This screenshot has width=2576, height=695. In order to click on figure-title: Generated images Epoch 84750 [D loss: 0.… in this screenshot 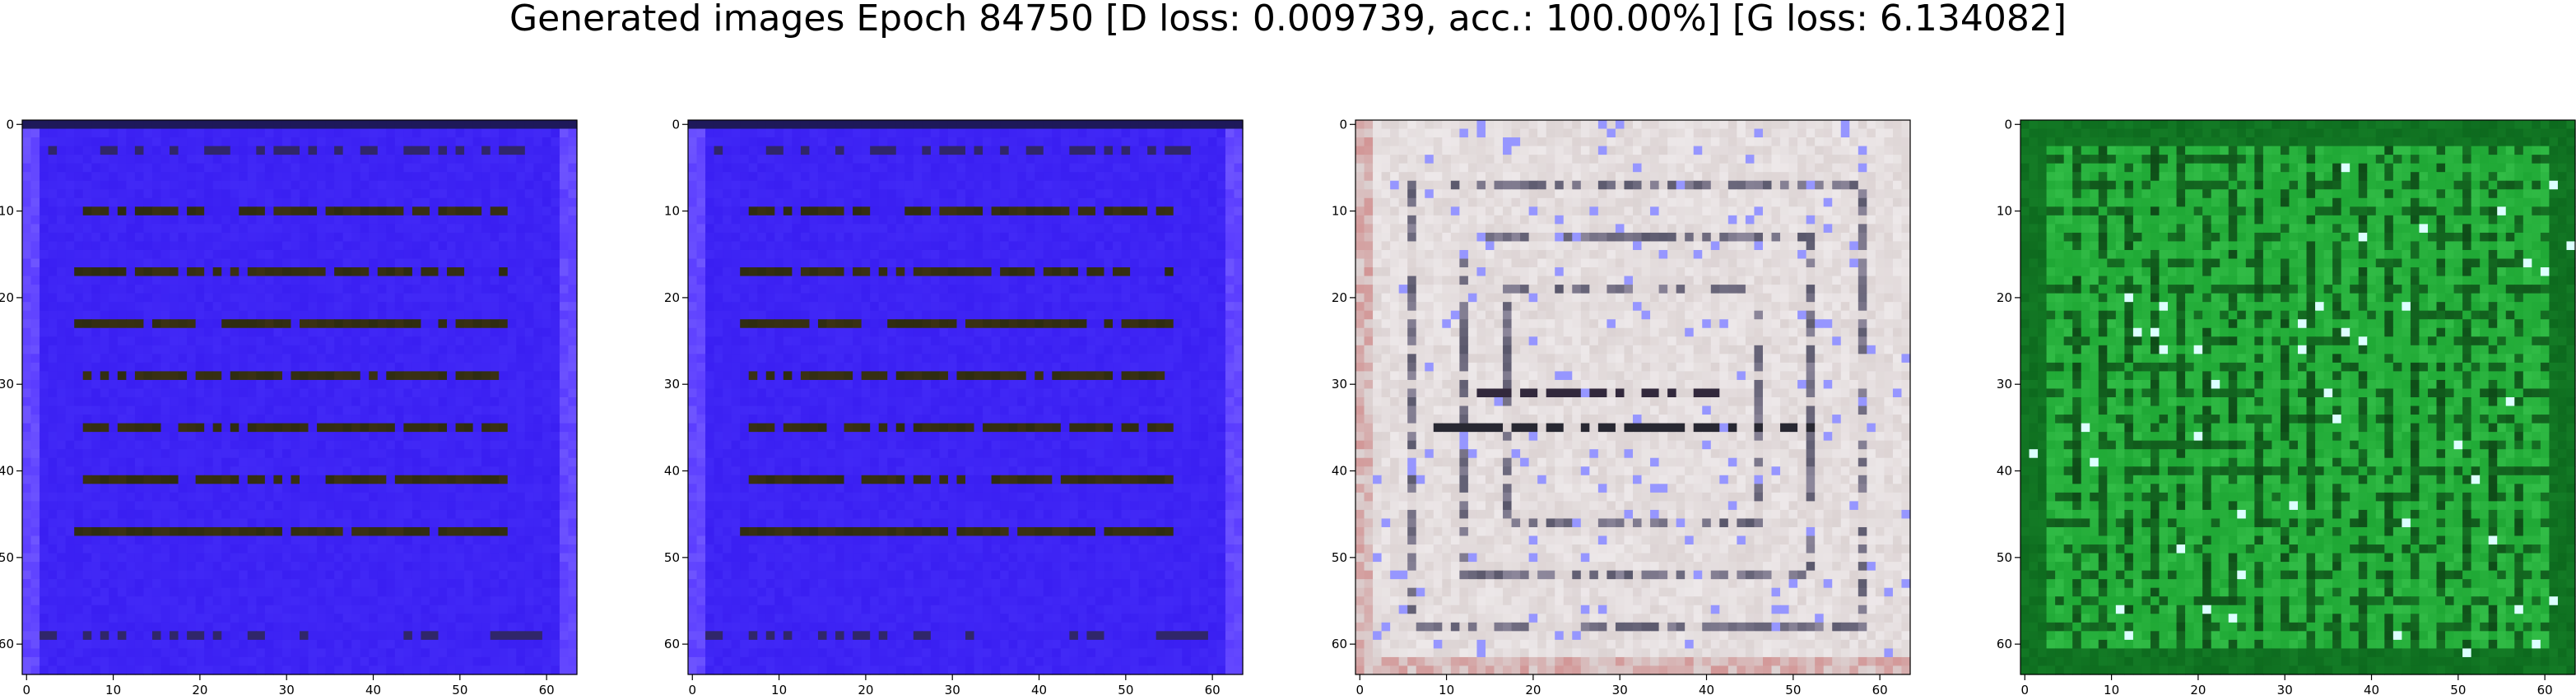, I will do `click(1288, 19)`.